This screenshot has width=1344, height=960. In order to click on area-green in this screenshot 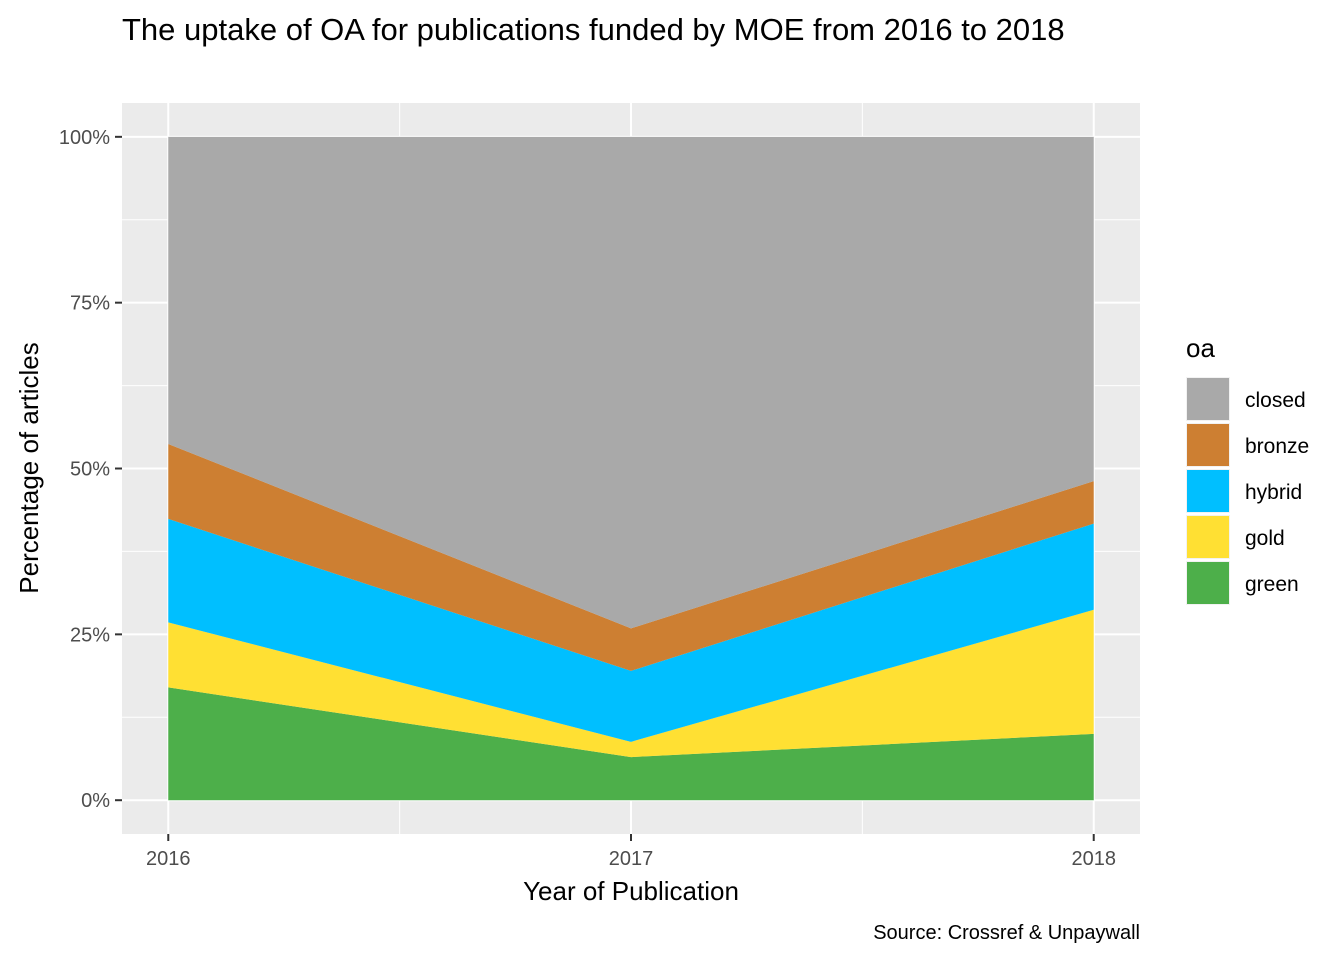, I will do `click(631, 744)`.